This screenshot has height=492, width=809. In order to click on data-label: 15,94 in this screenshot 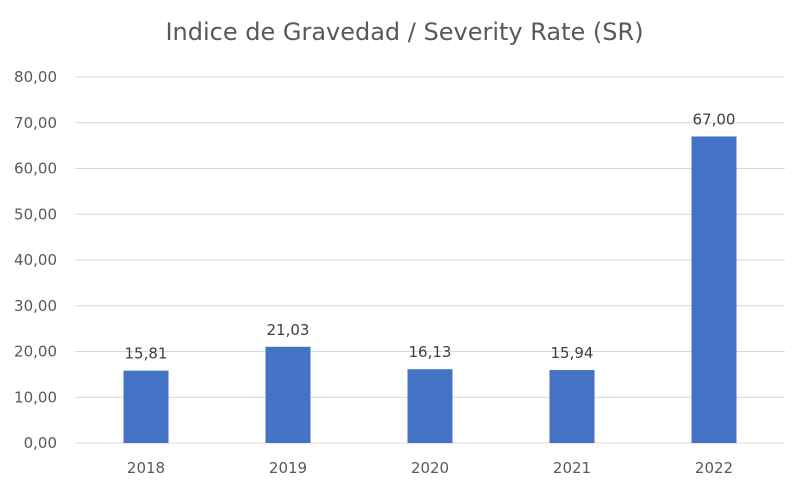, I will do `click(572, 353)`.